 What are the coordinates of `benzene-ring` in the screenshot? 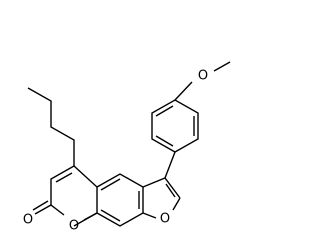 It's located at (120, 200).